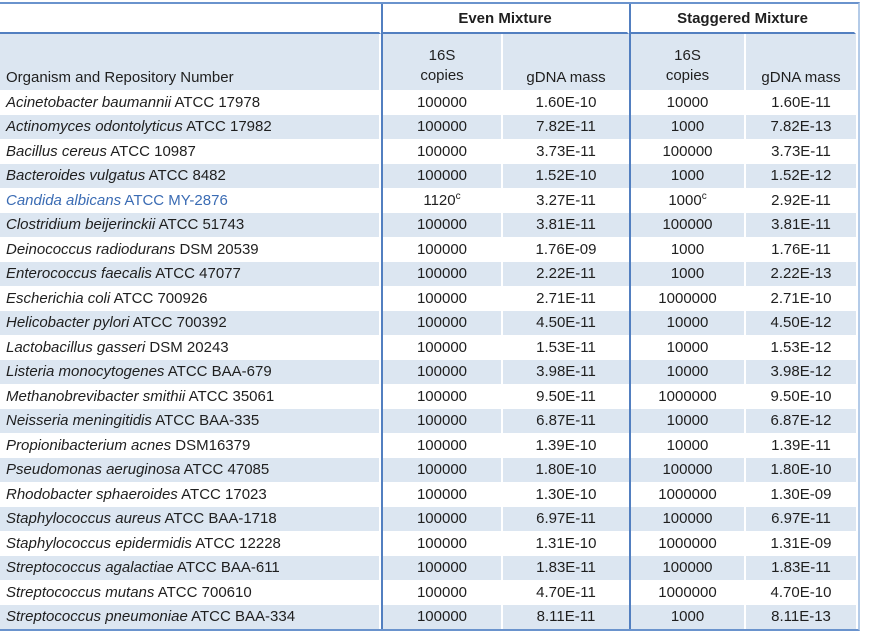  What do you see at coordinates (99, 543) in the screenshot?
I see `species-name: Staphylococcus epidermidis` at bounding box center [99, 543].